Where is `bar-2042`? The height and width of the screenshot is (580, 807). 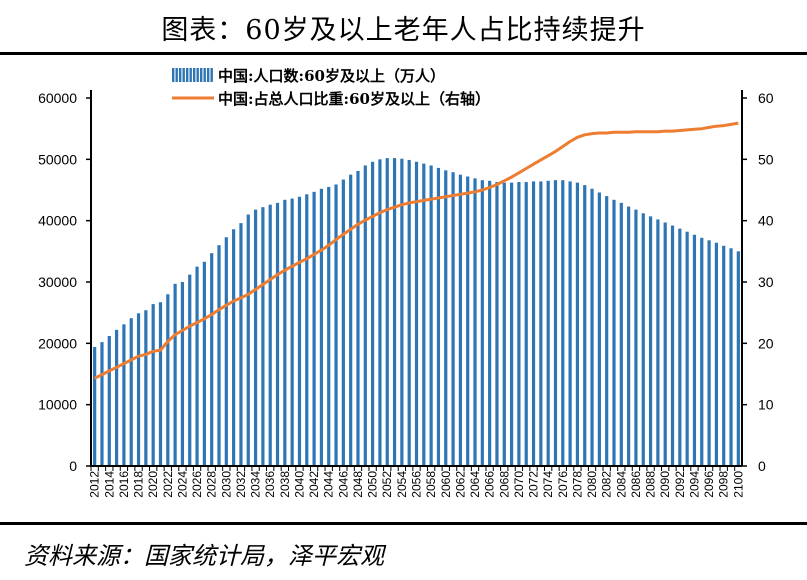
bar-2042 is located at coordinates (314, 328).